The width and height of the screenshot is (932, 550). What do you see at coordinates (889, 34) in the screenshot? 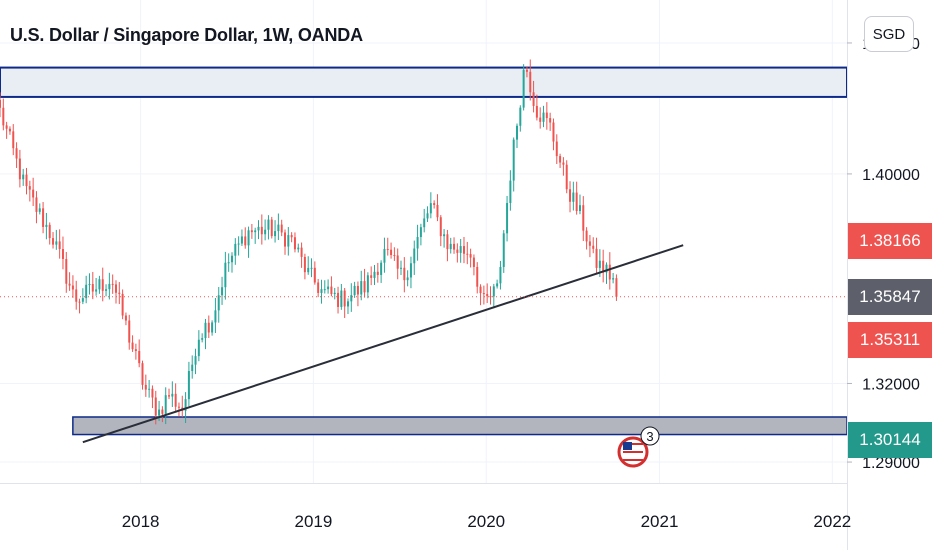
I see `currency-button: SGD` at bounding box center [889, 34].